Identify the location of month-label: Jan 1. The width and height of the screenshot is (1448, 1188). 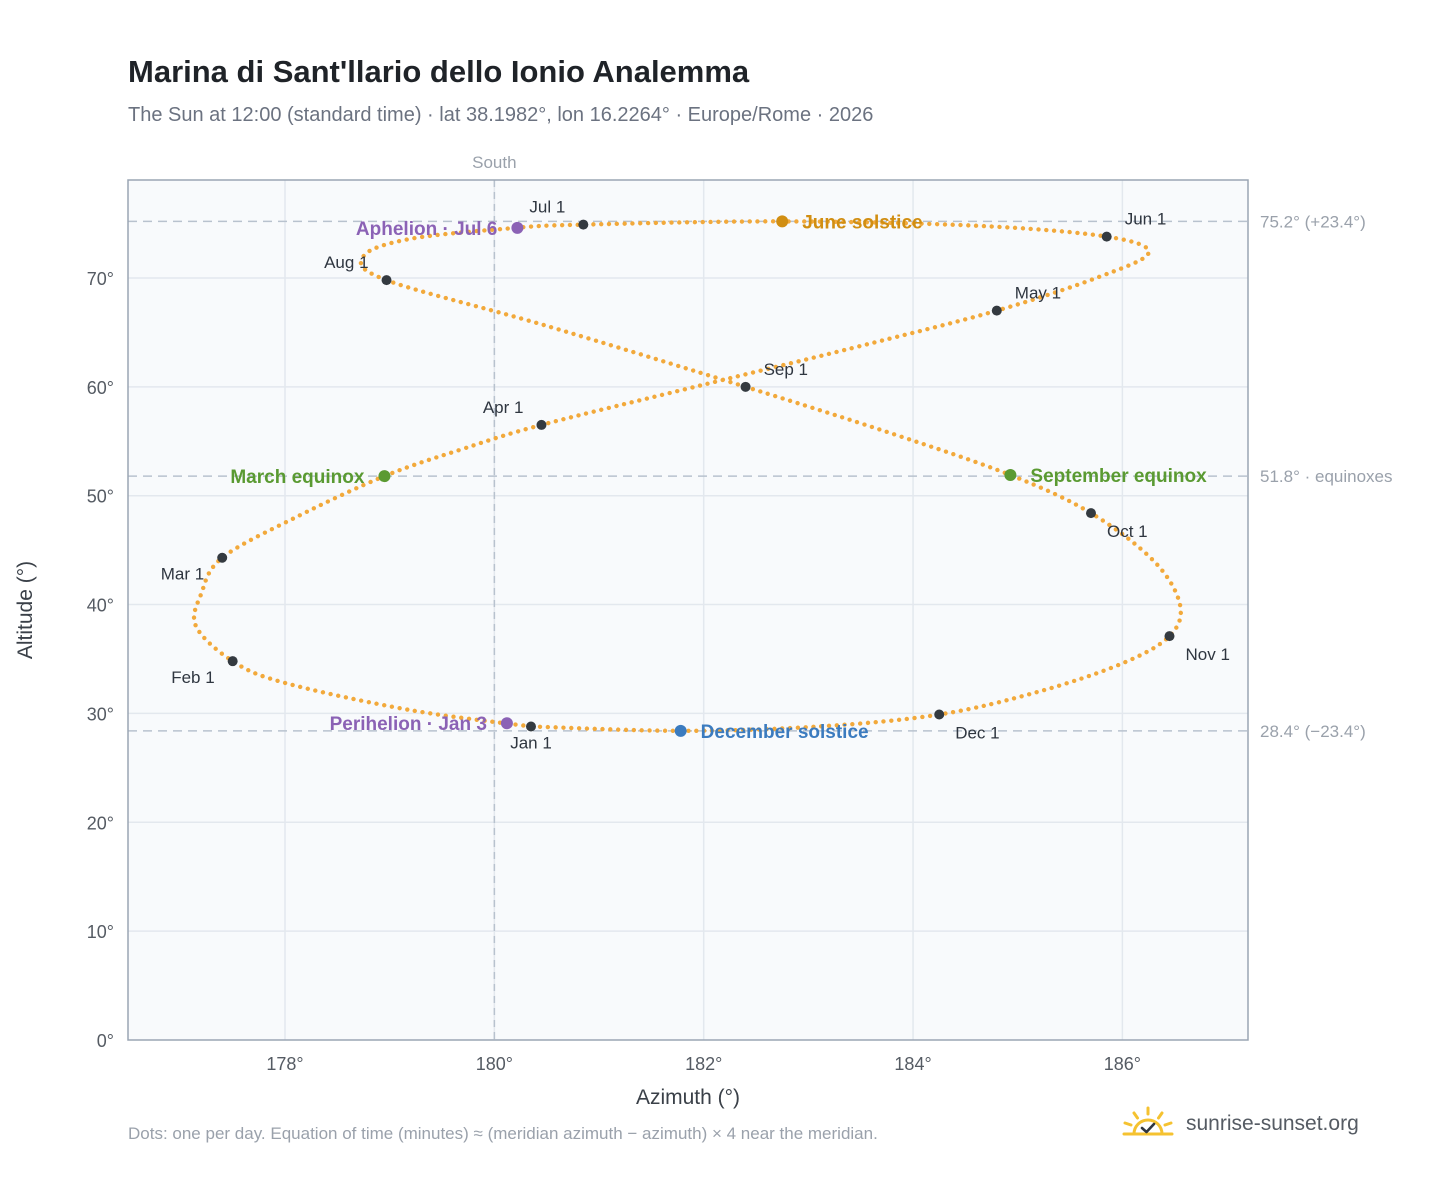
(531, 742).